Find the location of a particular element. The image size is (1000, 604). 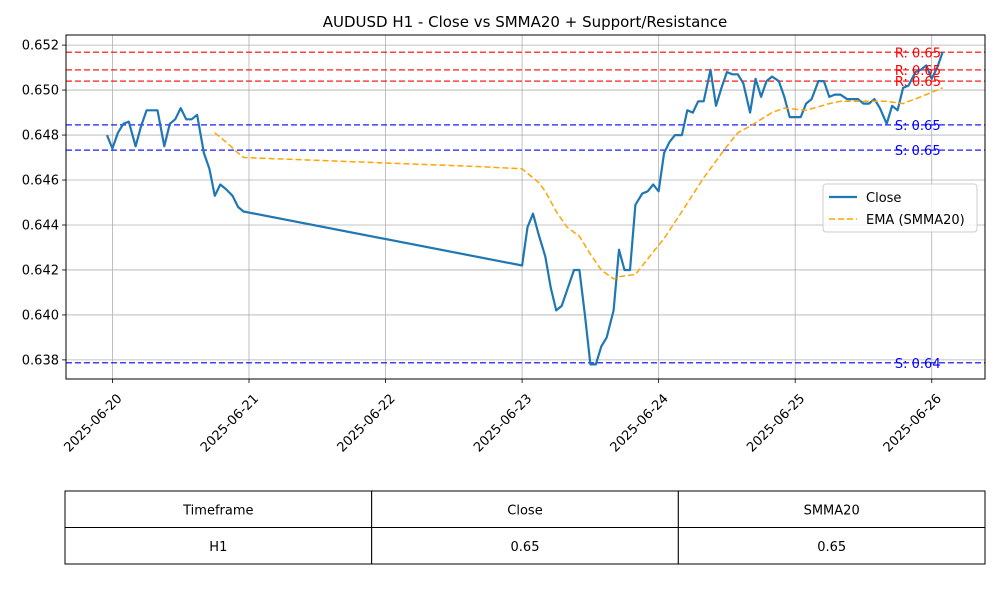

table-header-text: SMMA20 is located at coordinates (832, 510).